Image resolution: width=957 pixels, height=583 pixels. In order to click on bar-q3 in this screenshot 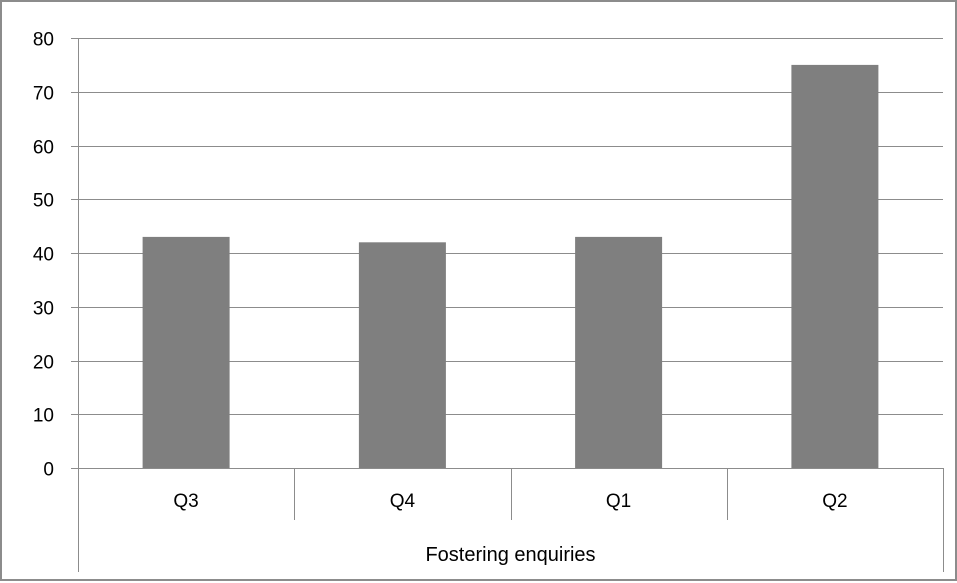, I will do `click(186, 352)`.